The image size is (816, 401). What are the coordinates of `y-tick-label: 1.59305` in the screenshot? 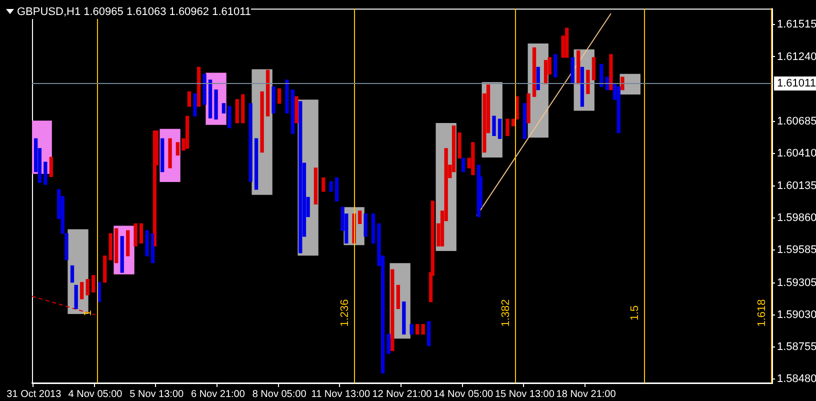 It's located at (796, 282).